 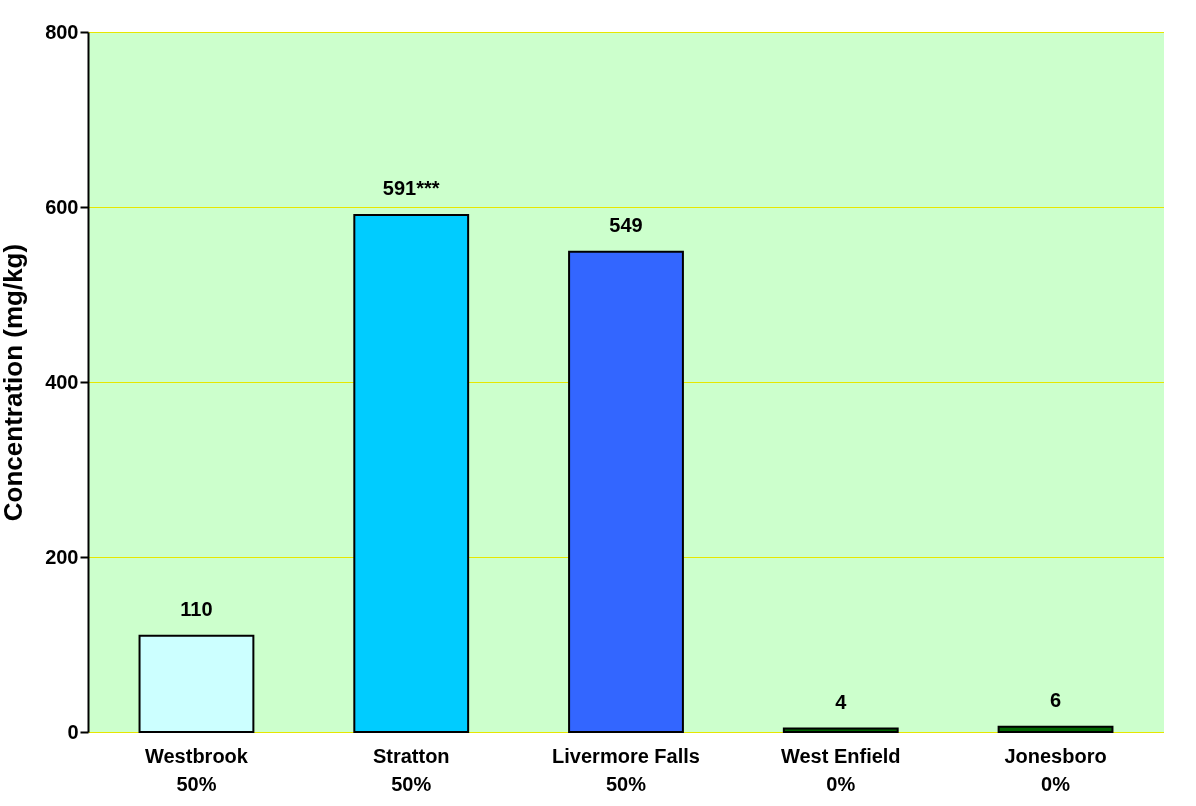 What do you see at coordinates (1055, 699) in the screenshot?
I see `data-label: 6` at bounding box center [1055, 699].